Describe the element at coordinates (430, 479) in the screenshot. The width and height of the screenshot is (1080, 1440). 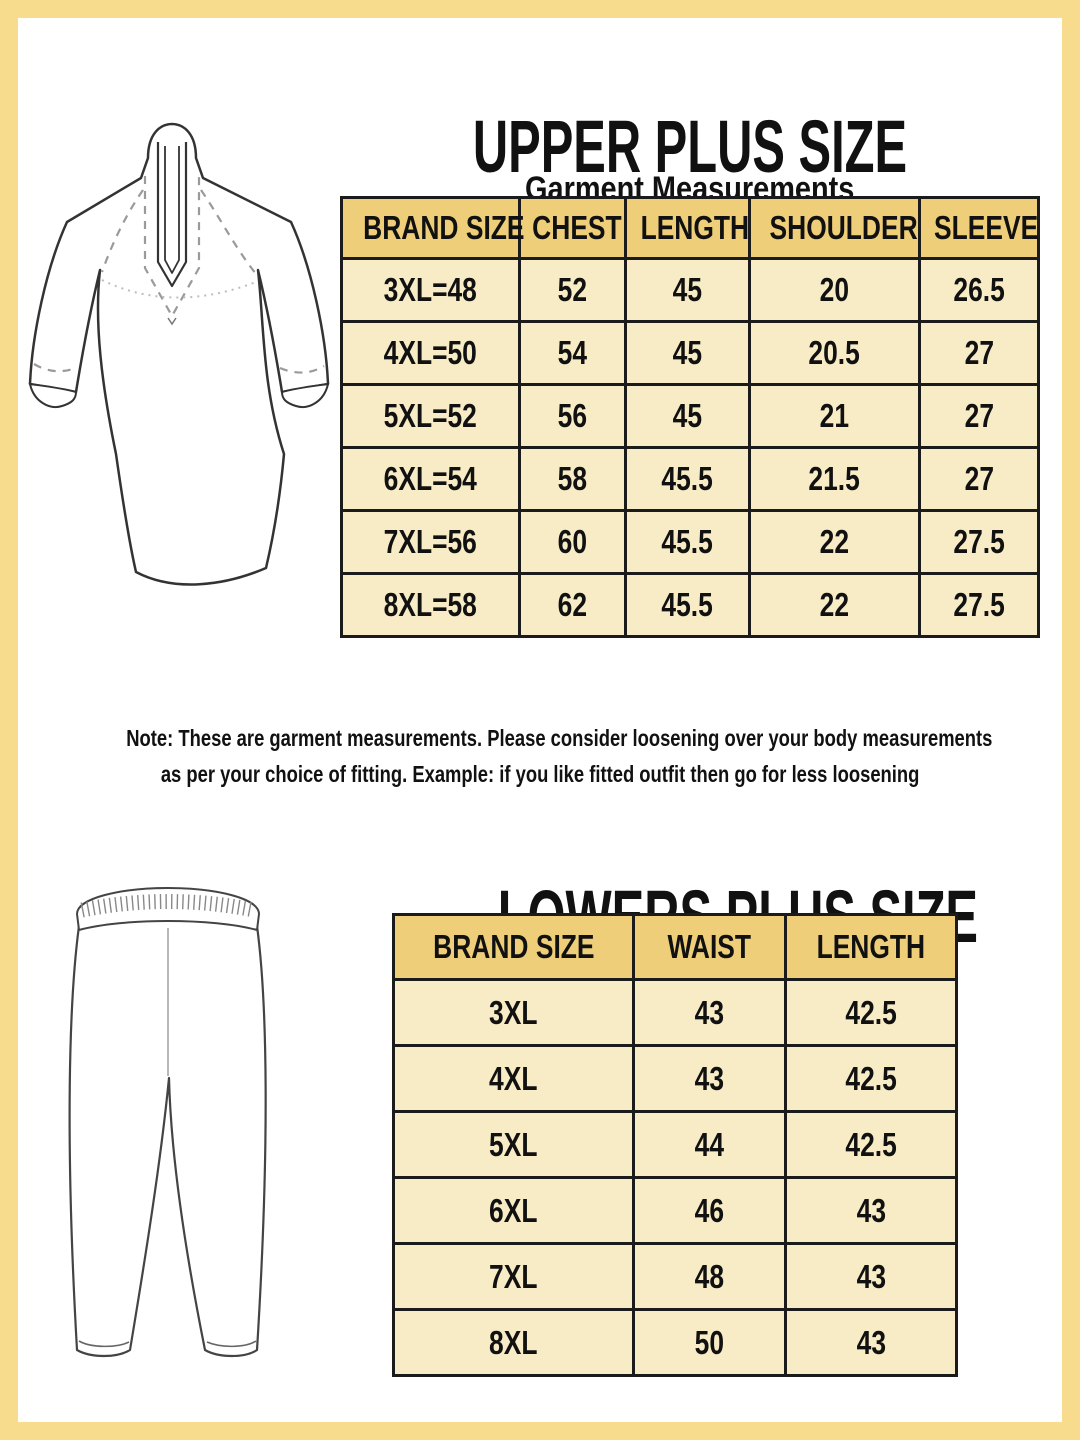
I see `cell: 6XL=54` at that location.